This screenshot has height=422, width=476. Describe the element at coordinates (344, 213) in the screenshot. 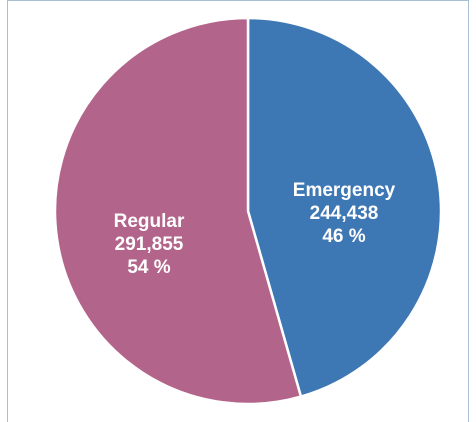

I see `slice-label-emergency-value: 244,438` at that location.